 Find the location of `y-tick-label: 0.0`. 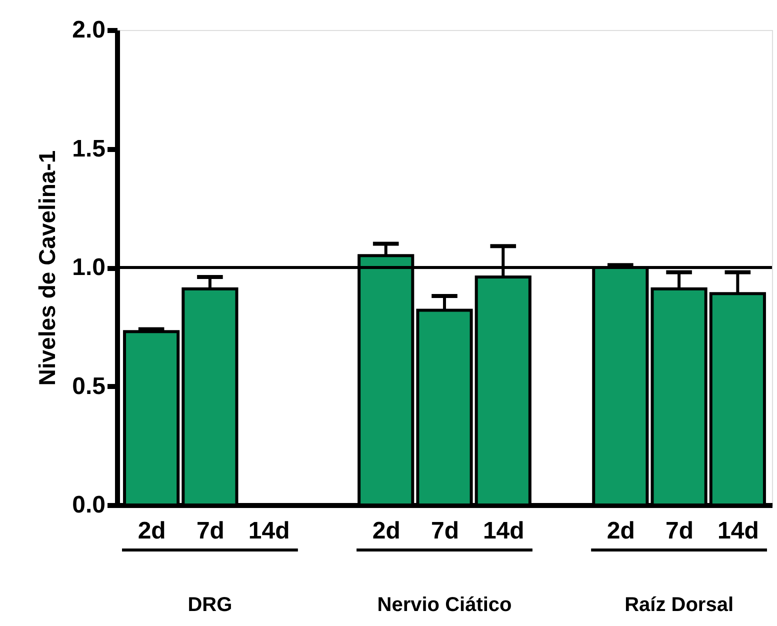

y-tick-label: 0.0 is located at coordinates (89, 505).